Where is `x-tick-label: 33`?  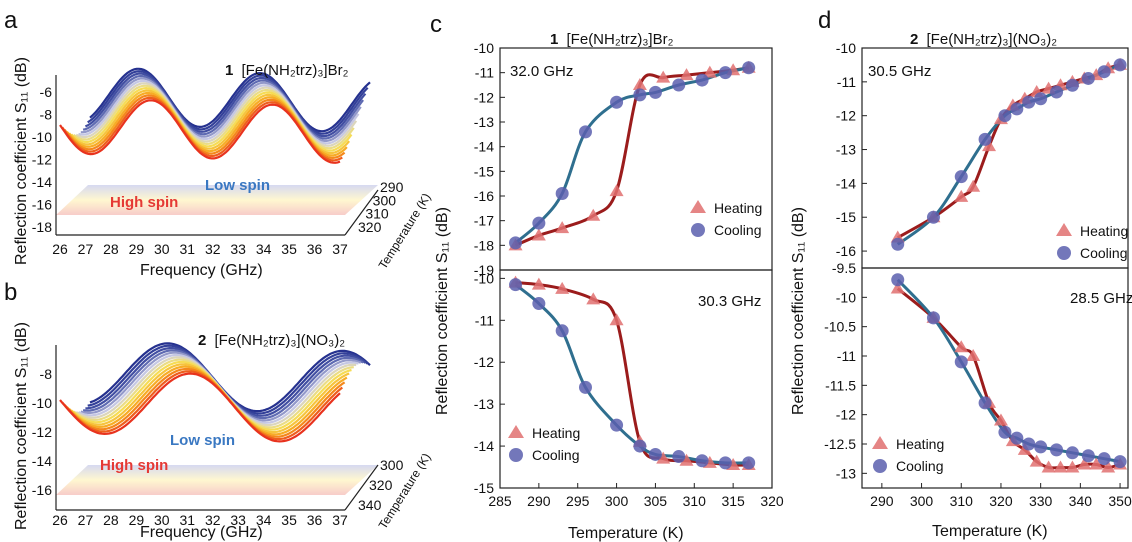 x-tick-label: 33 is located at coordinates (238, 520).